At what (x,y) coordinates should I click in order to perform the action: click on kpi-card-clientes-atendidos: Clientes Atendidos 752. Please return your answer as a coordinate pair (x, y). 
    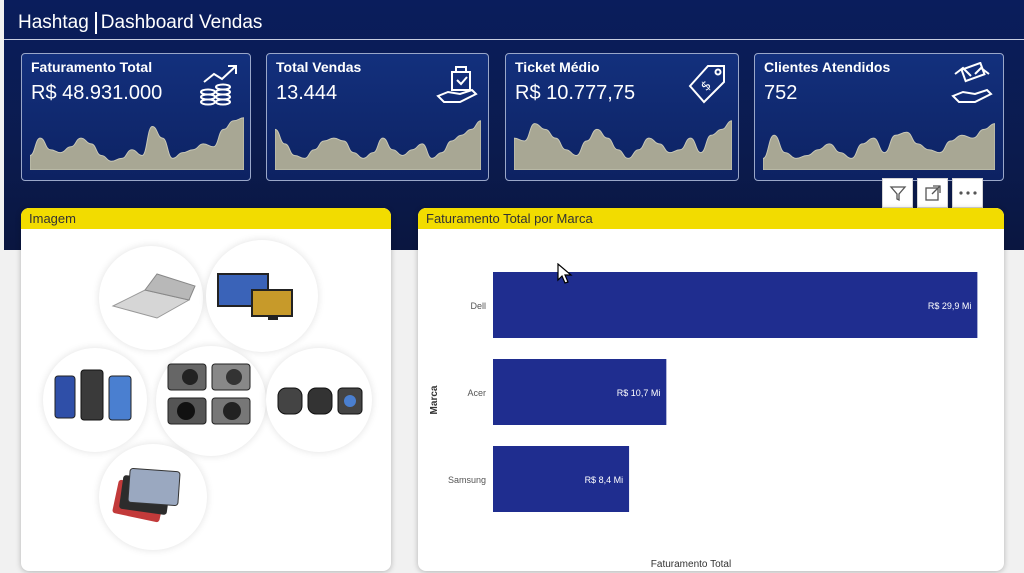
    Looking at the image, I should click on (879, 117).